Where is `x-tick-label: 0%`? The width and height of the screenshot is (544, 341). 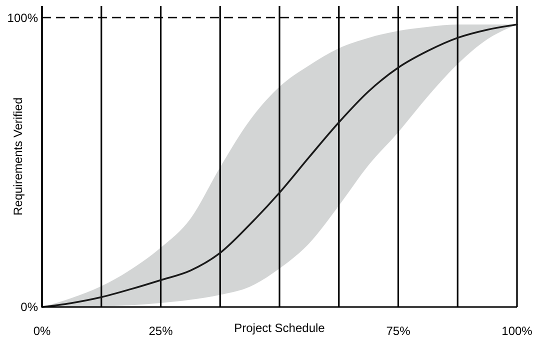 x-tick-label: 0% is located at coordinates (42, 331).